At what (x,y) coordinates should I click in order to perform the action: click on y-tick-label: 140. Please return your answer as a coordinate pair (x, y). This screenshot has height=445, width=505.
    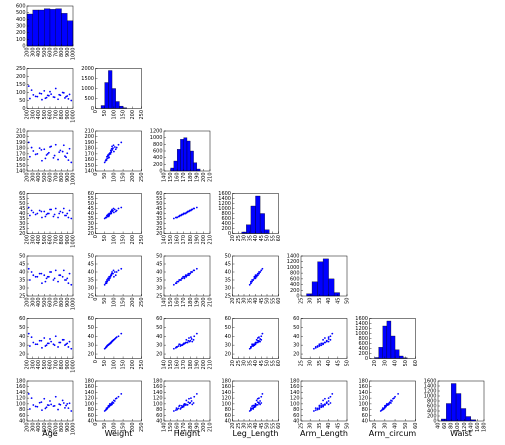
    Looking at the image, I should click on (363, 393).